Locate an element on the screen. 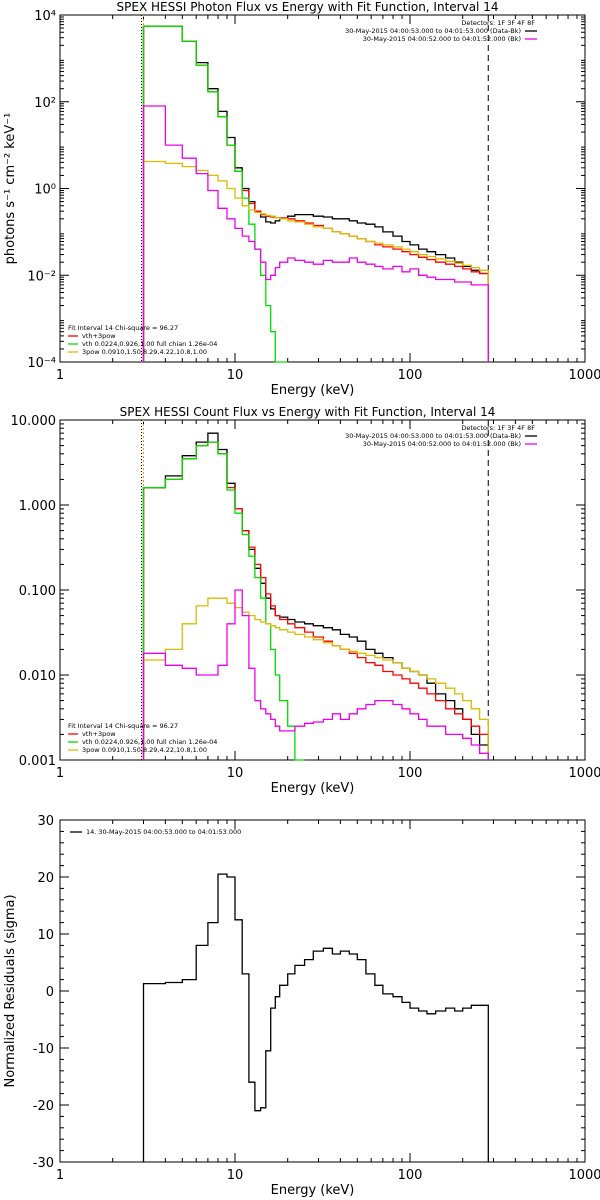  y-tick-label: 10² is located at coordinates (45, 103).